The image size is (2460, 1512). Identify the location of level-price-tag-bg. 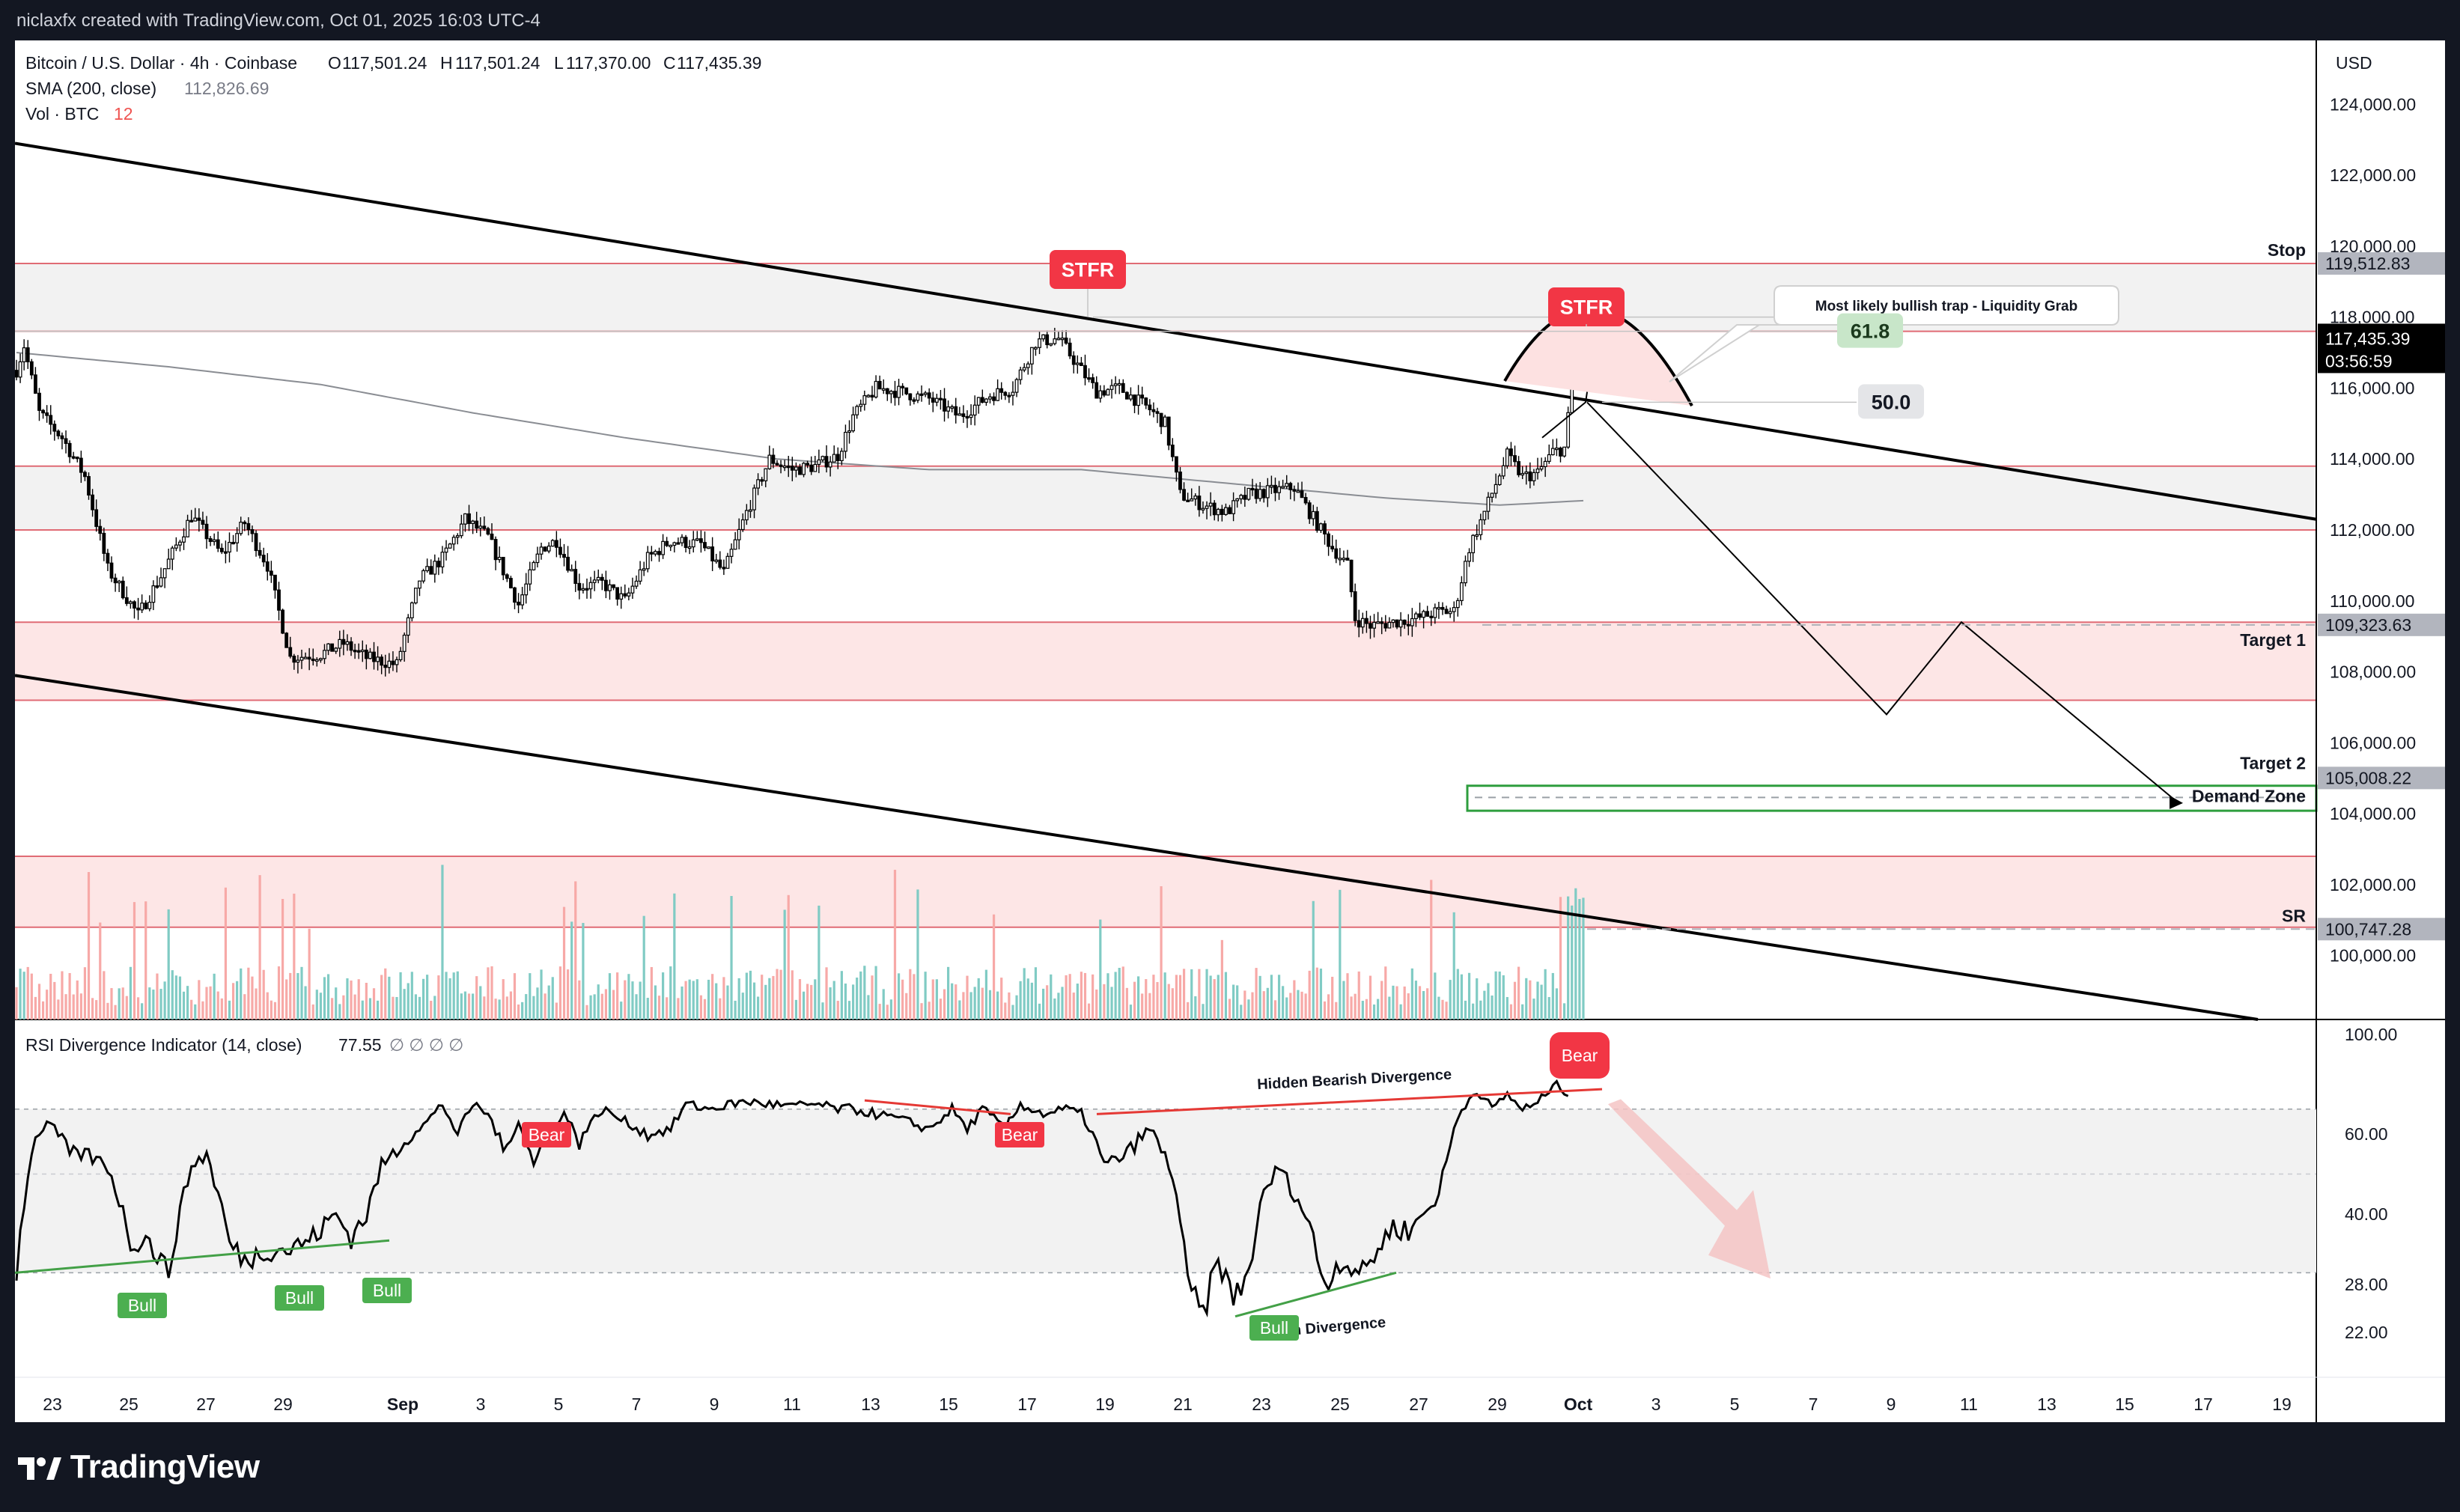
(2381, 624).